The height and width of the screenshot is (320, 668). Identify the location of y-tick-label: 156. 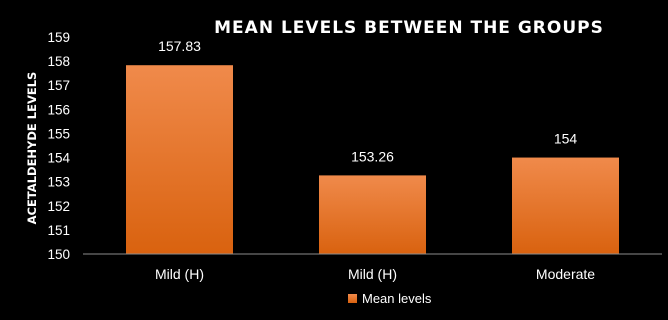
(58, 109).